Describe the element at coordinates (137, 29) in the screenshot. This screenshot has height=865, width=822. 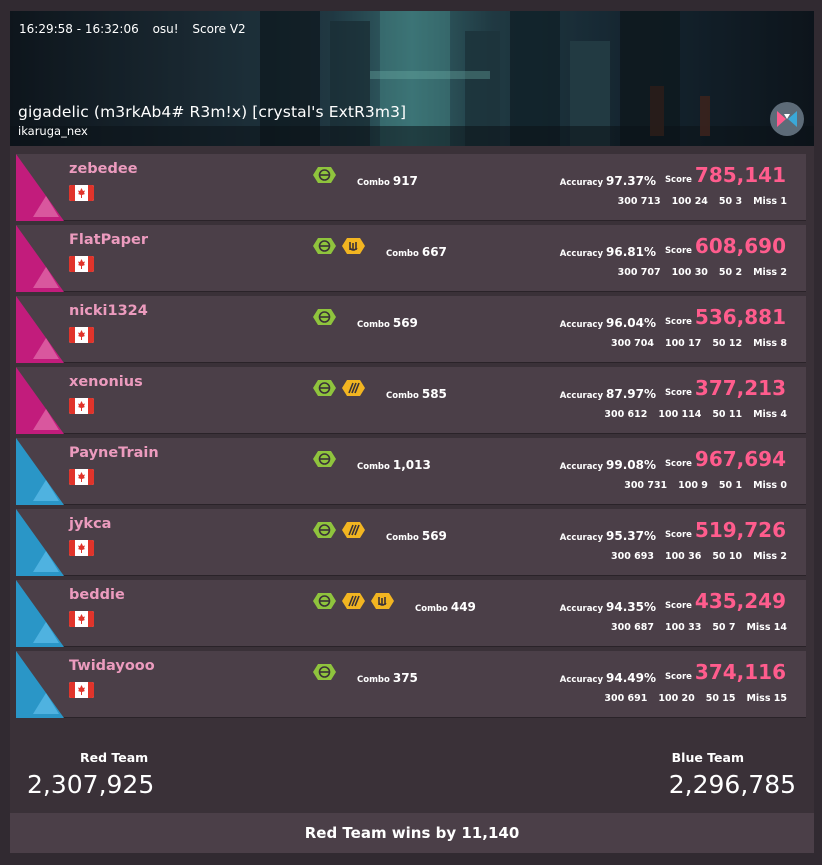
I see `match-meta: 16:29:58 - 16:32:06 osu! Score V2` at that location.